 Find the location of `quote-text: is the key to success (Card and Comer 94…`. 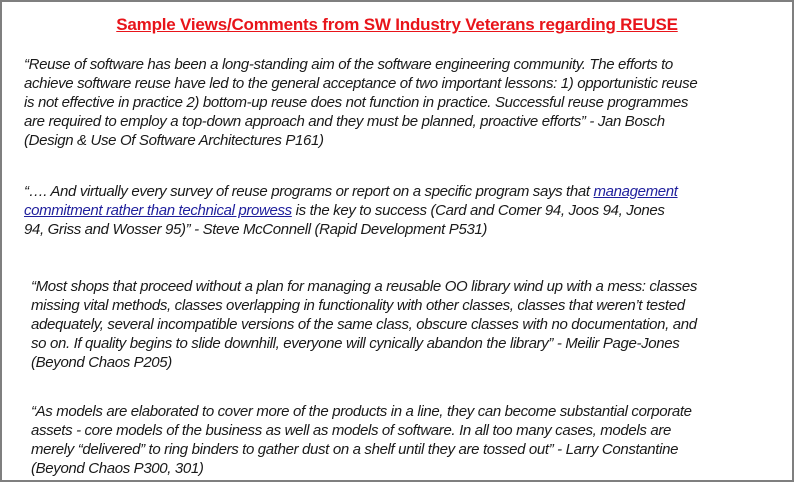

quote-text: is the key to success (Card and Comer 94… is located at coordinates (478, 210).